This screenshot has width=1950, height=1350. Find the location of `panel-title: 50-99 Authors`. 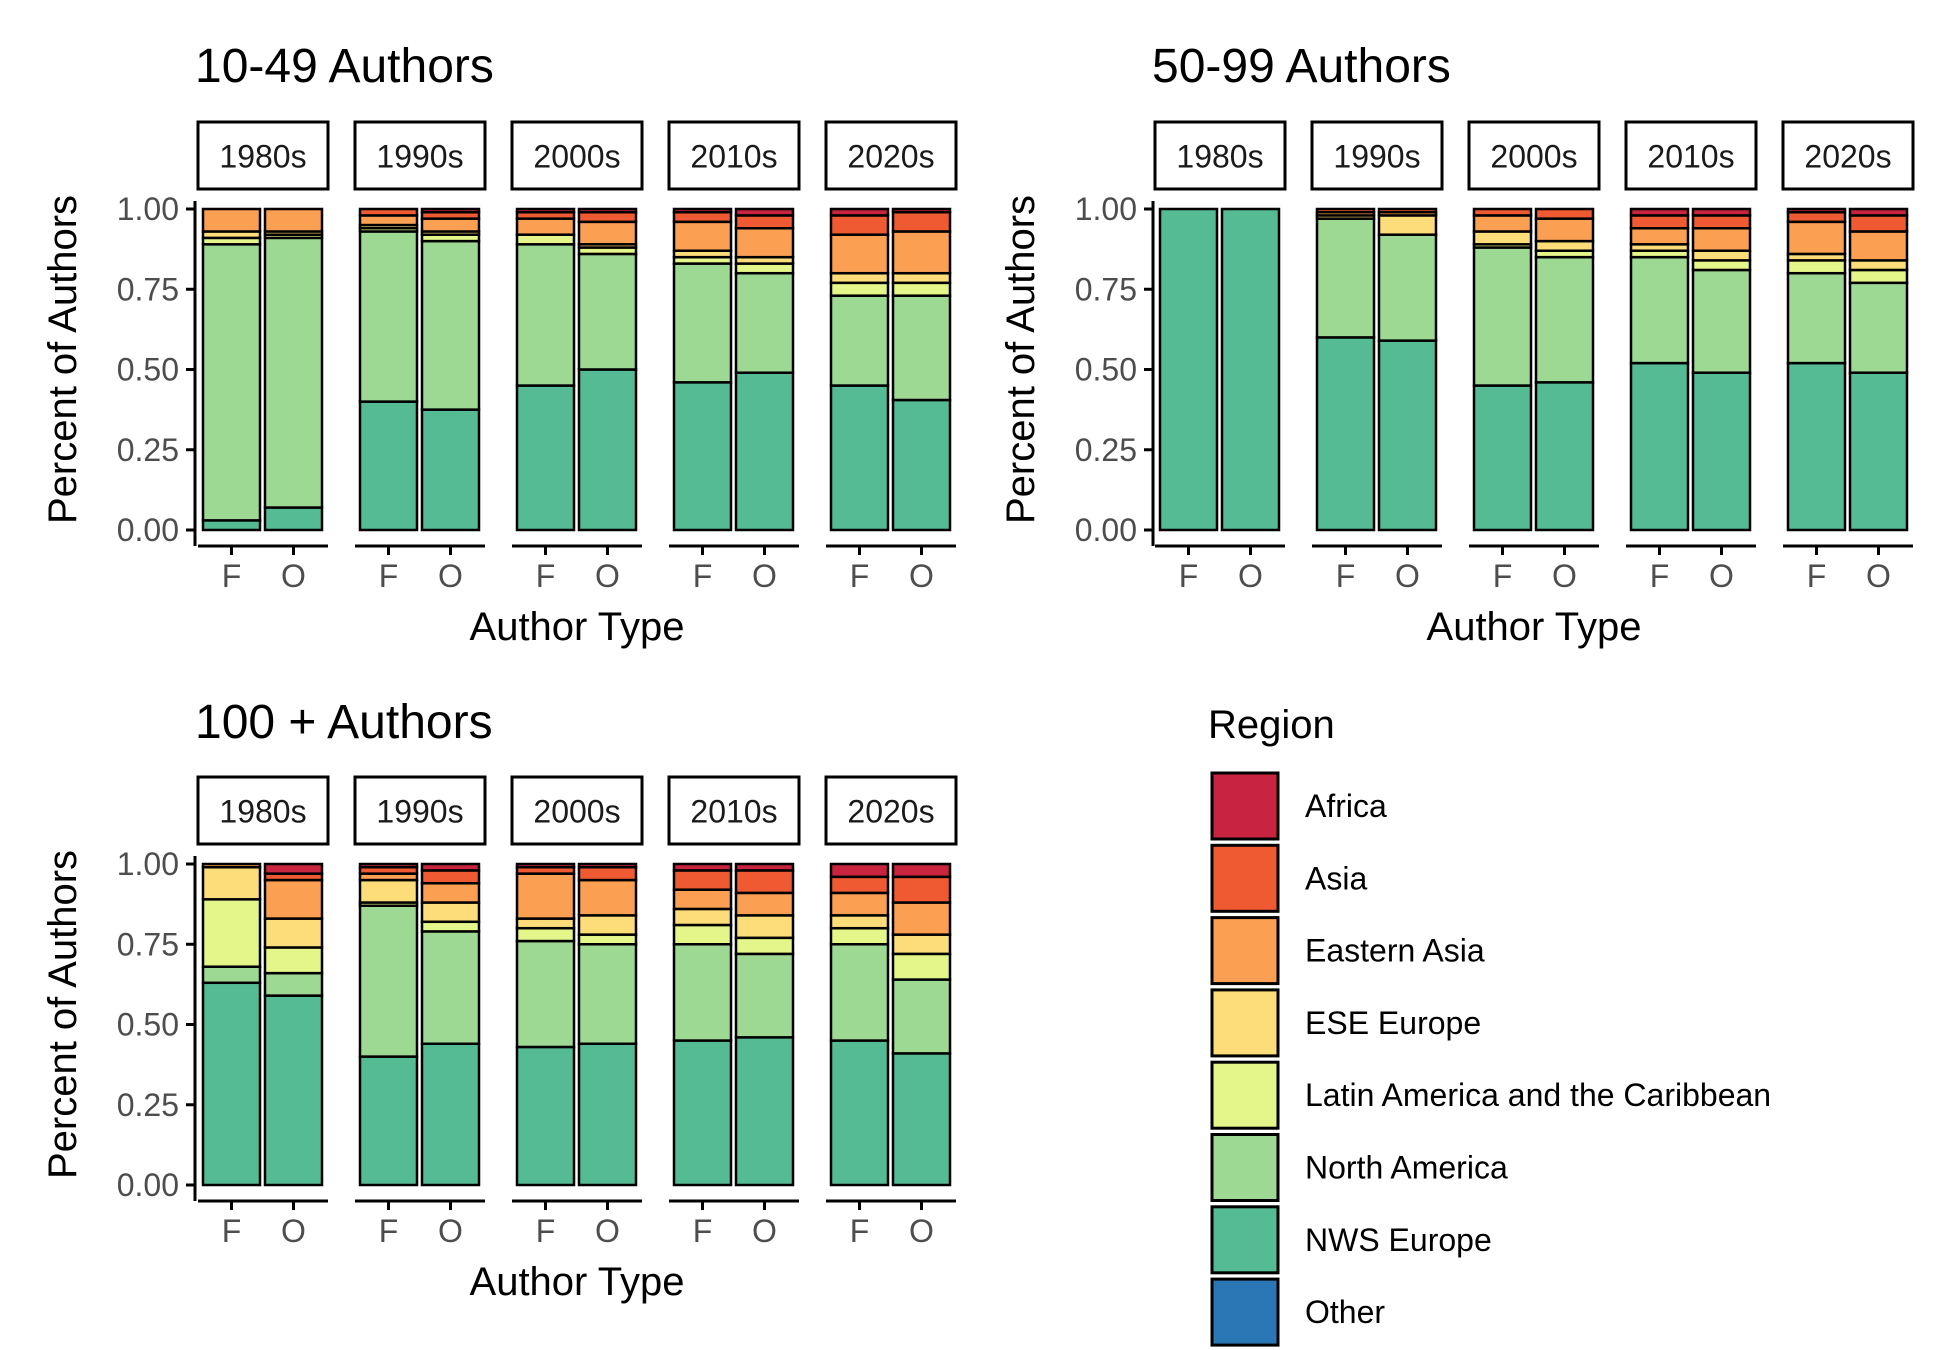

panel-title: 50-99 Authors is located at coordinates (1301, 66).